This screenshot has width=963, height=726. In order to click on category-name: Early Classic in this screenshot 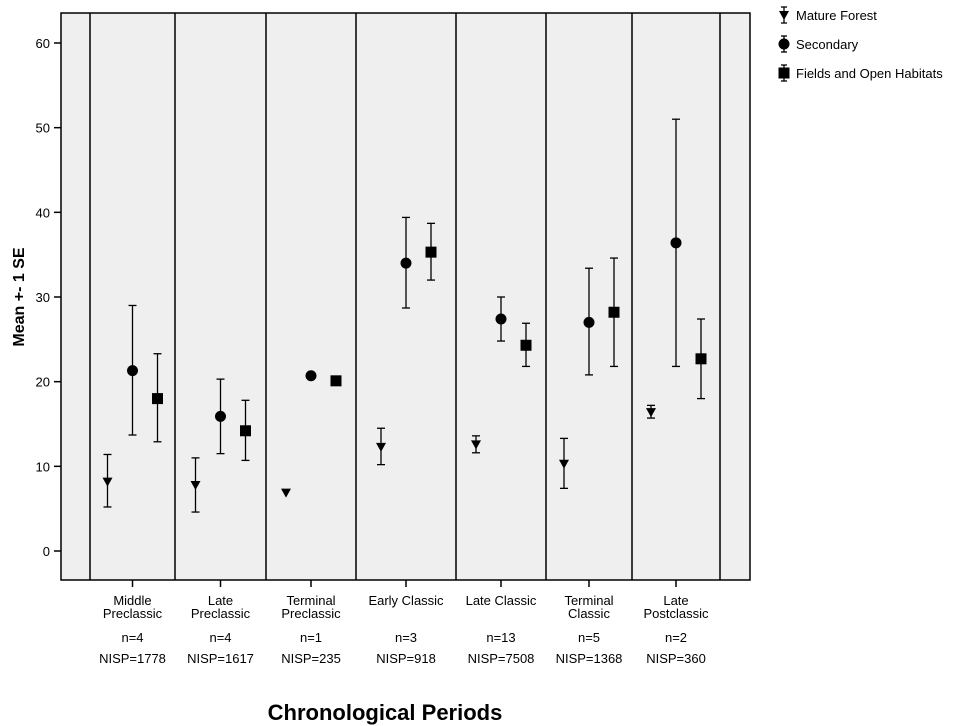, I will do `click(406, 600)`.